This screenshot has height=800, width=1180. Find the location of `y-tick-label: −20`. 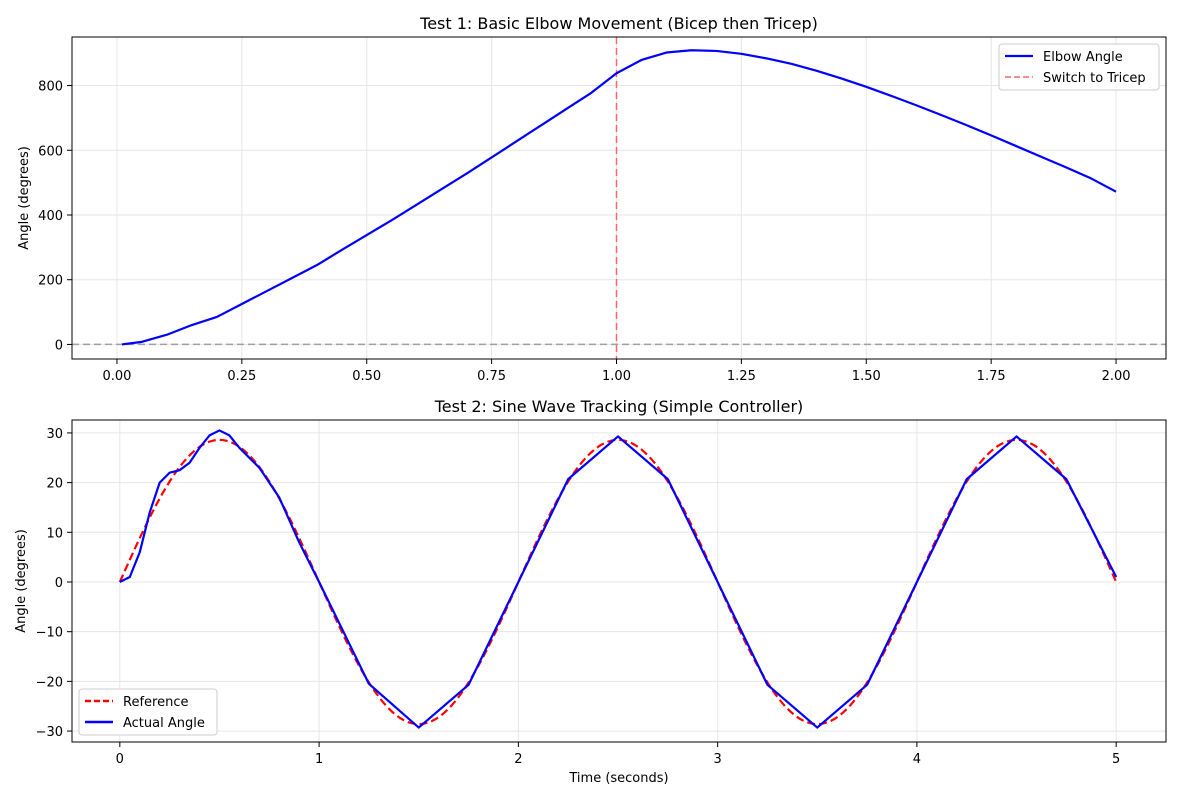

y-tick-label: −20 is located at coordinates (49, 682).